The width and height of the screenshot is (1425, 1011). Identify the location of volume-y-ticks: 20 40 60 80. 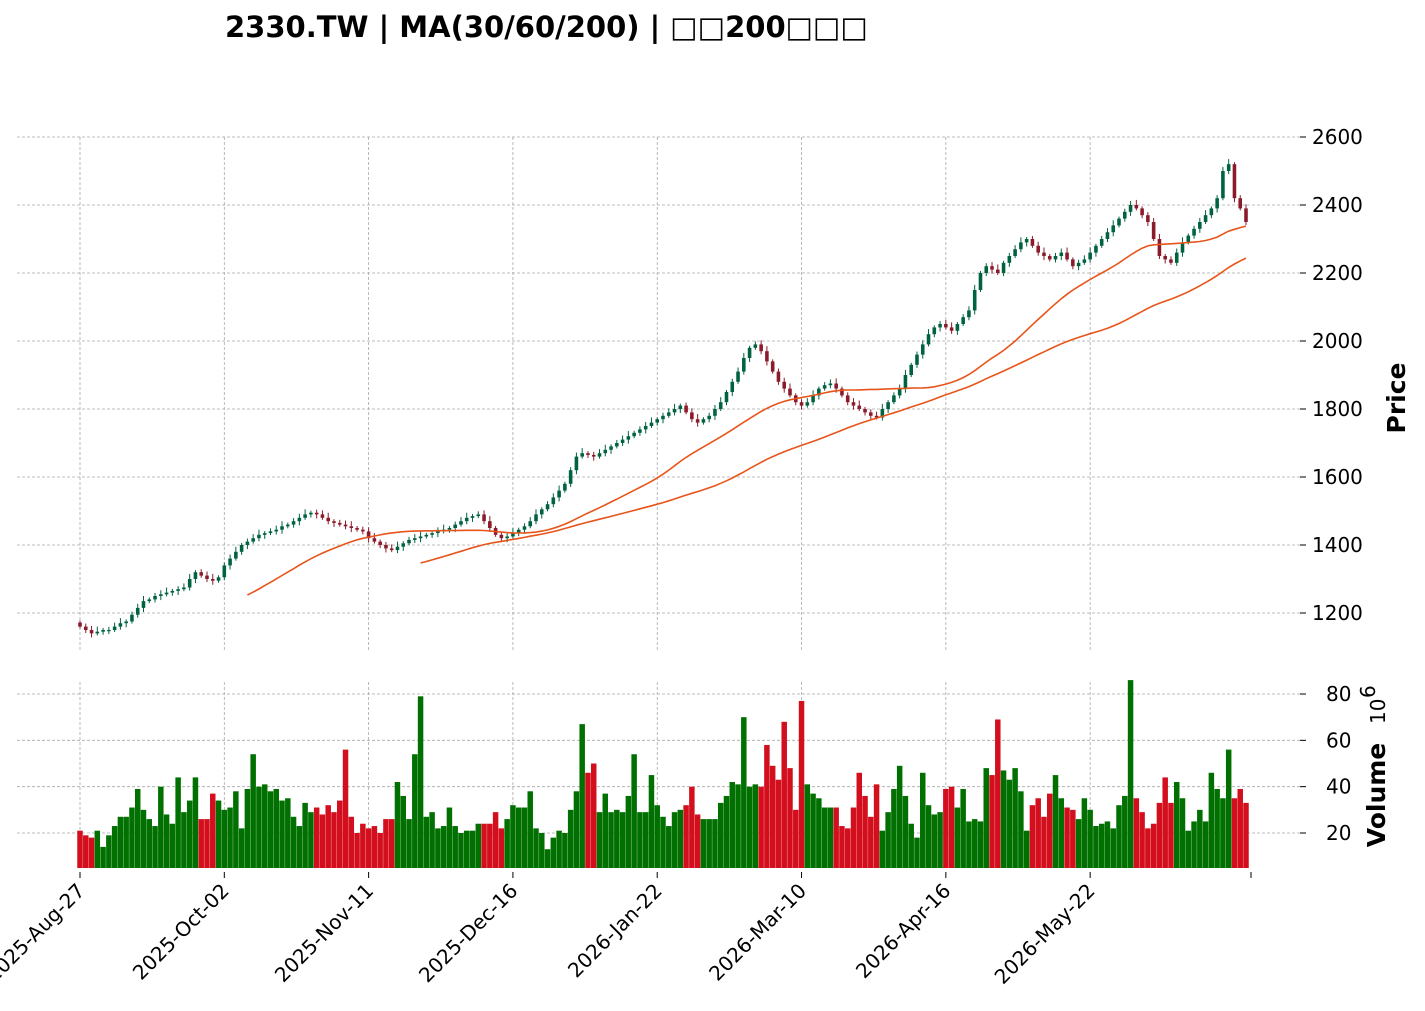
(1325, 763).